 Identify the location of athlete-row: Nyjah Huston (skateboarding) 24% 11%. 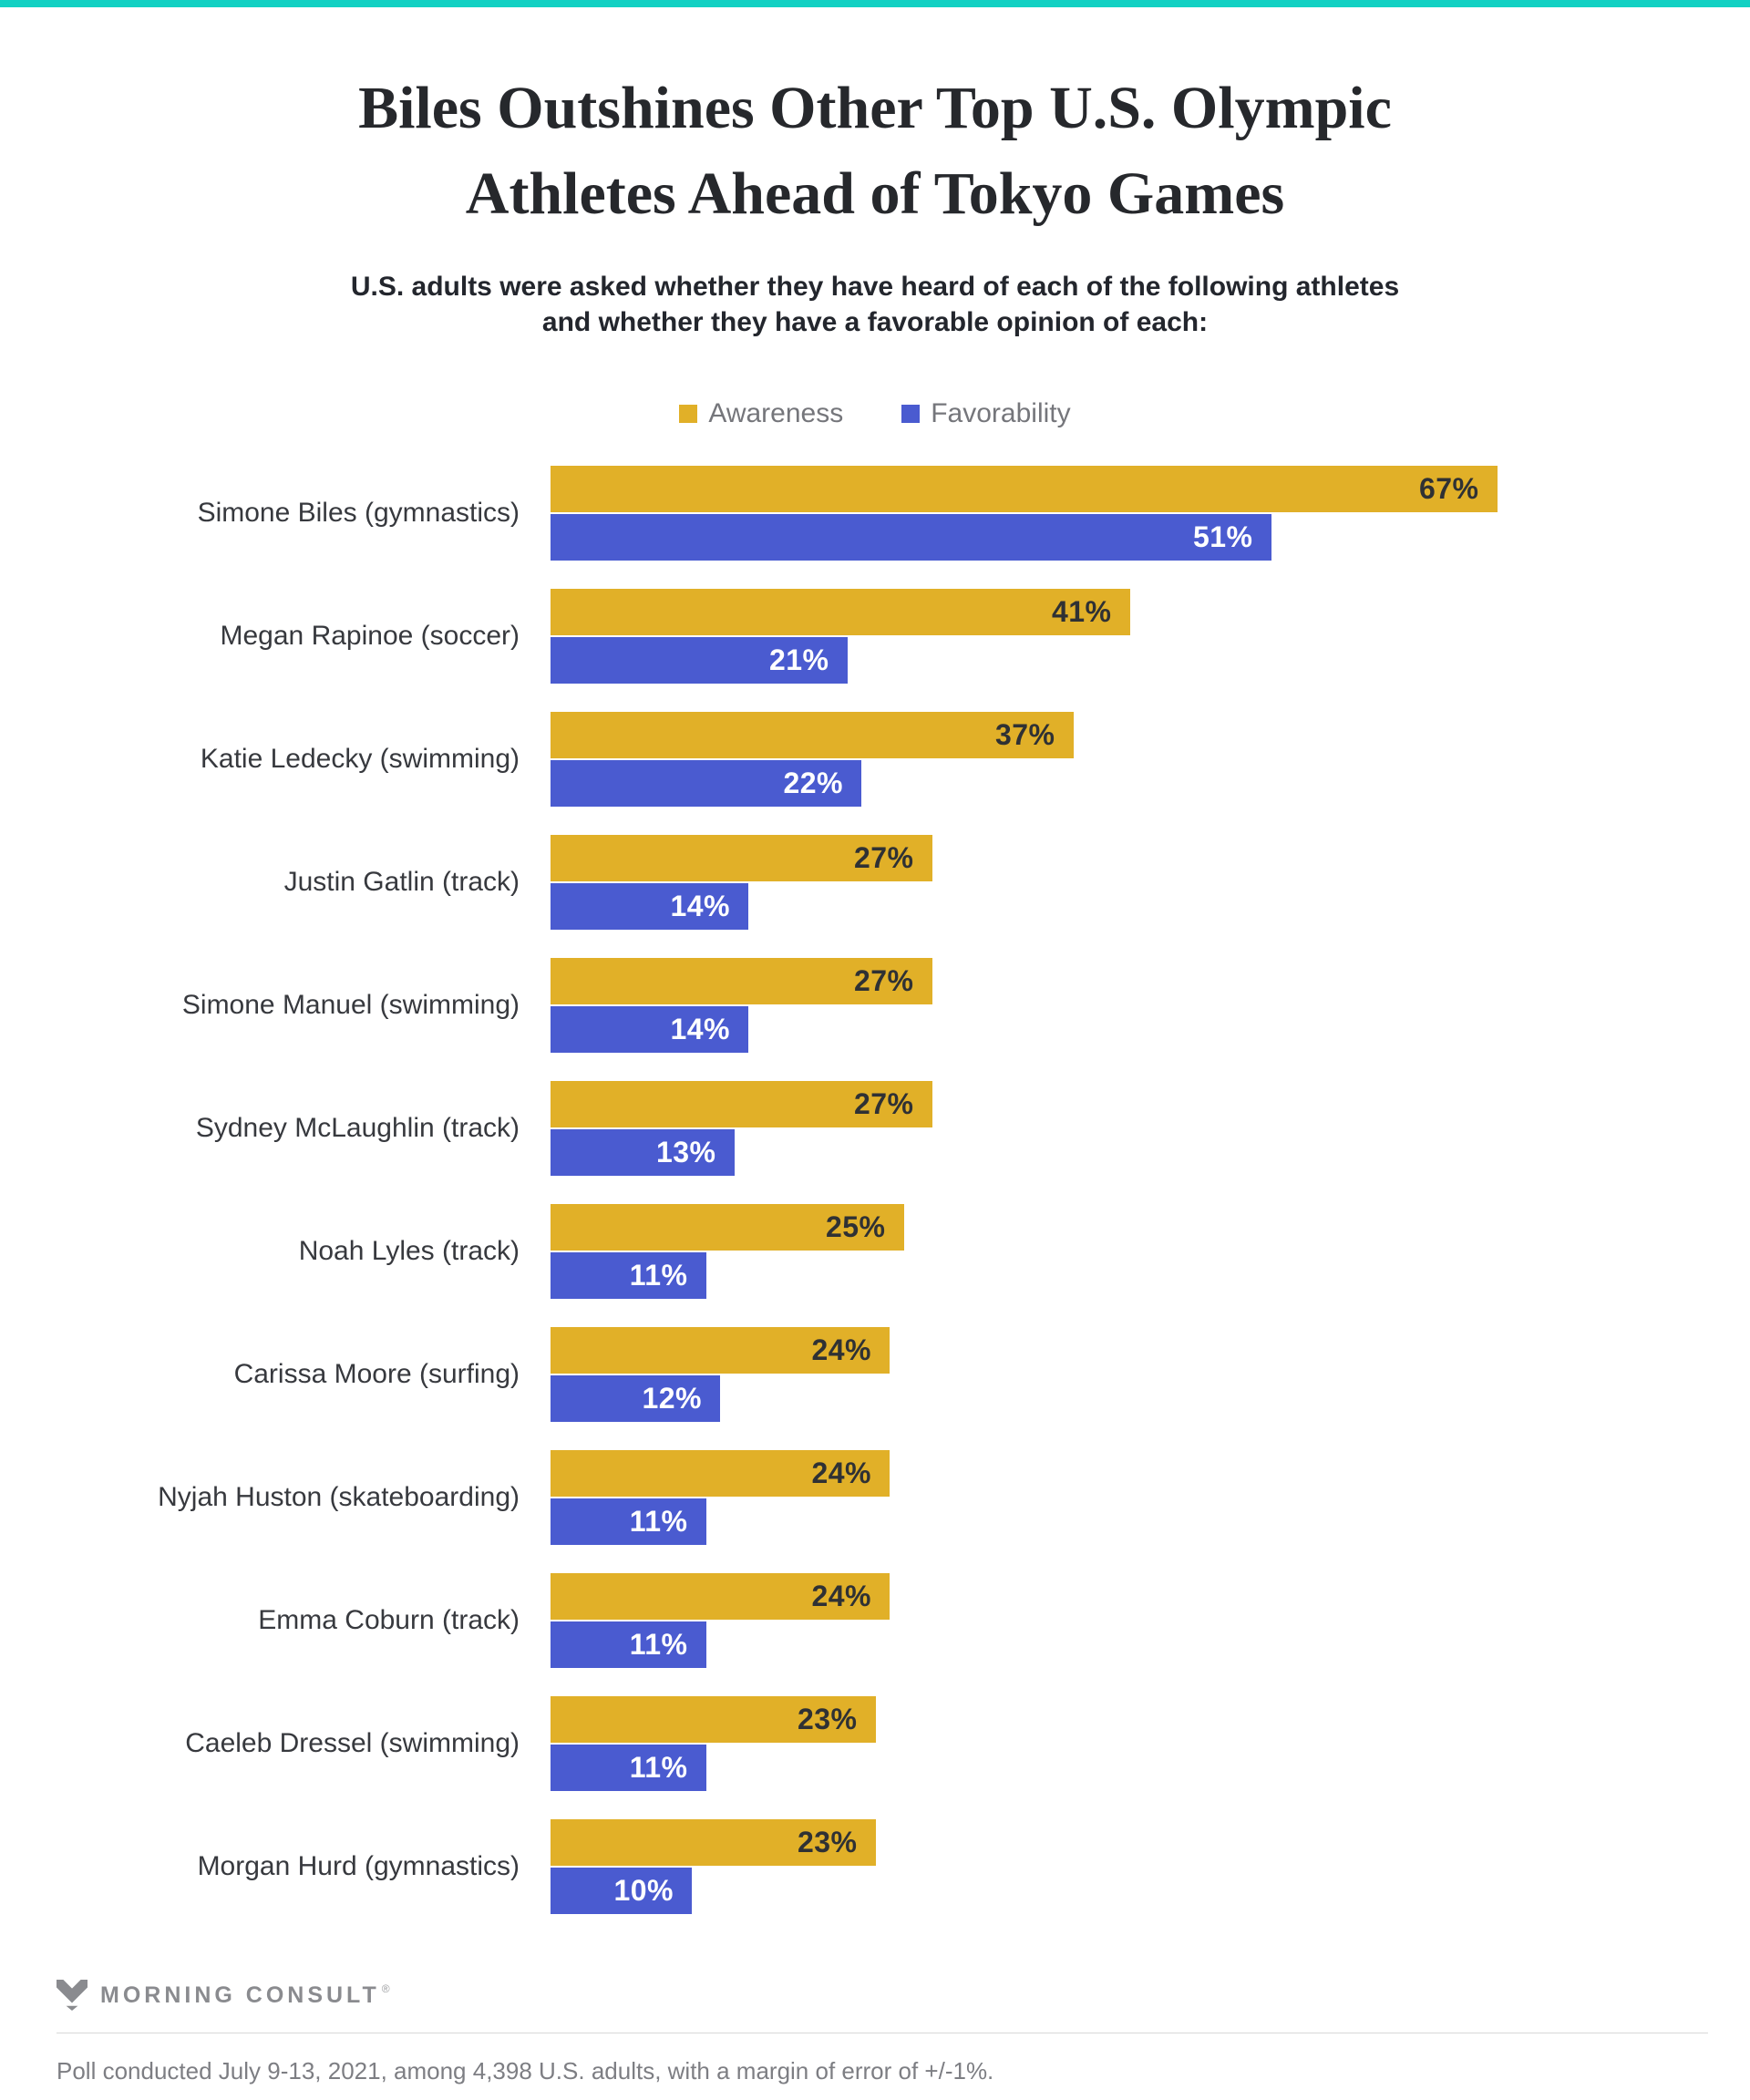
(875, 1498).